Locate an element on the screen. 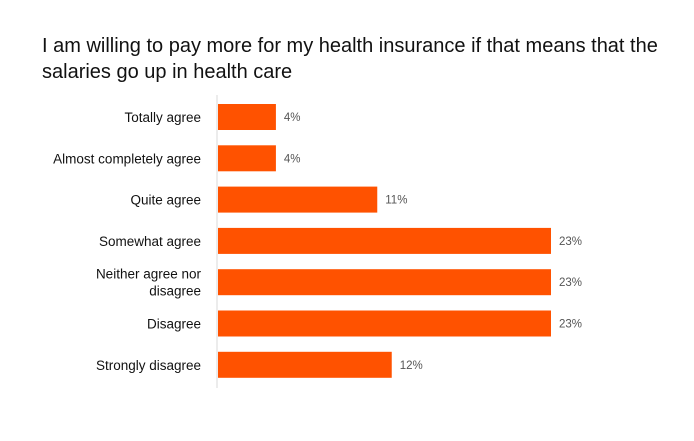 This screenshot has width=694, height=441. value-label-1: 4% is located at coordinates (292, 118).